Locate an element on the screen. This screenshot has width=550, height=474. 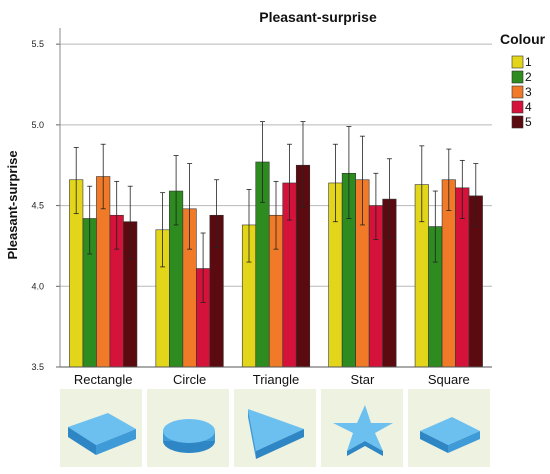
thumbnail-circle is located at coordinates (188, 428).